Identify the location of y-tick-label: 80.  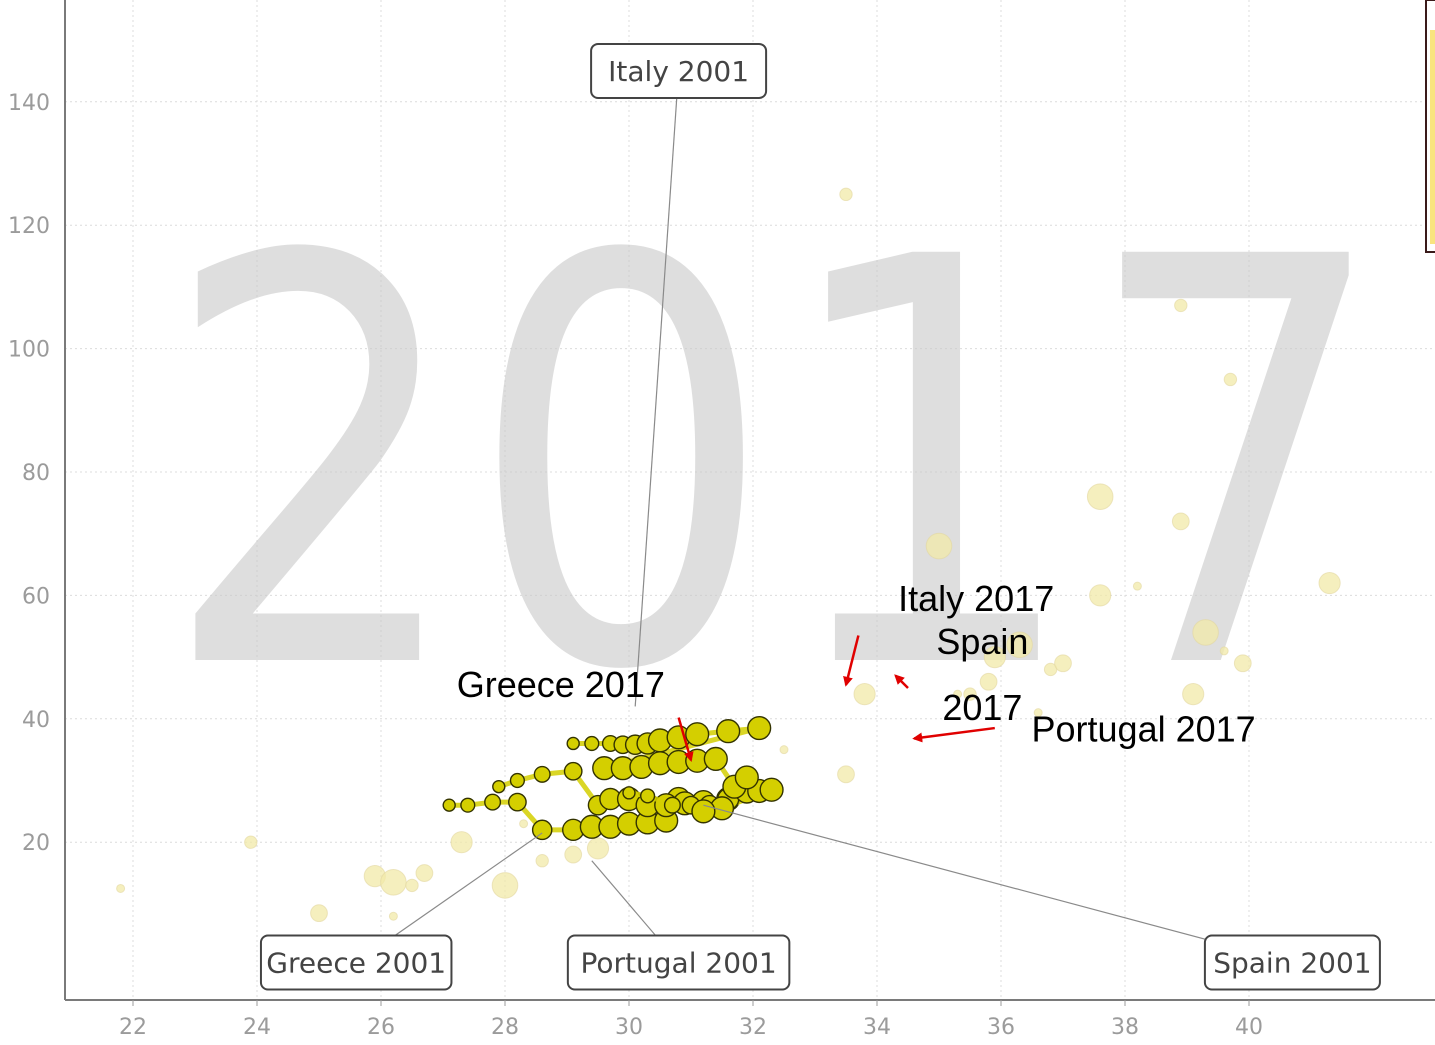
(36, 473).